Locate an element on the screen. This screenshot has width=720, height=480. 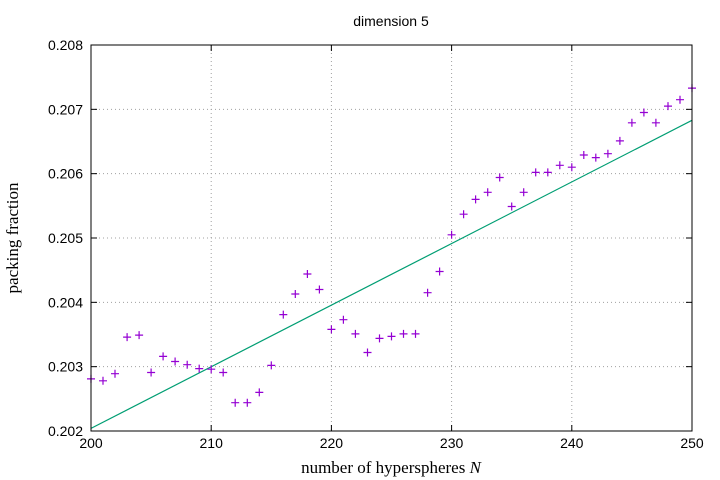
x-tick-label: 250 is located at coordinates (692, 443).